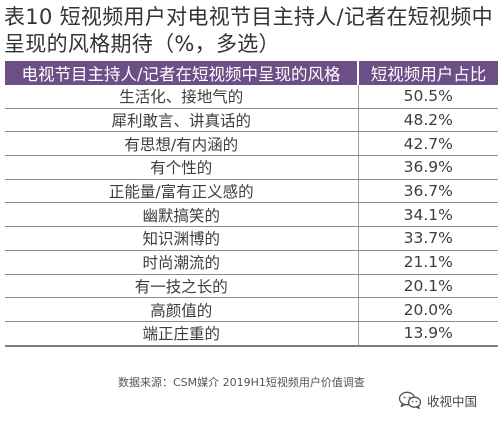 The width and height of the screenshot is (502, 423). I want to click on style-cell: 端正庄重的, so click(182, 334).